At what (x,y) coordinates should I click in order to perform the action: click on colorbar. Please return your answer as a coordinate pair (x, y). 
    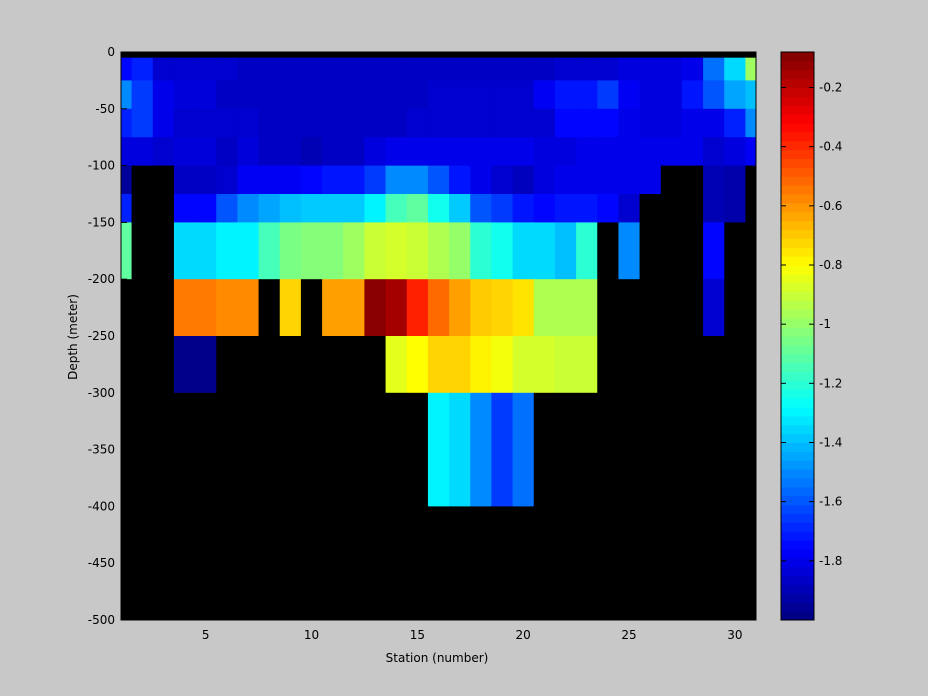
    Looking at the image, I should click on (797, 336).